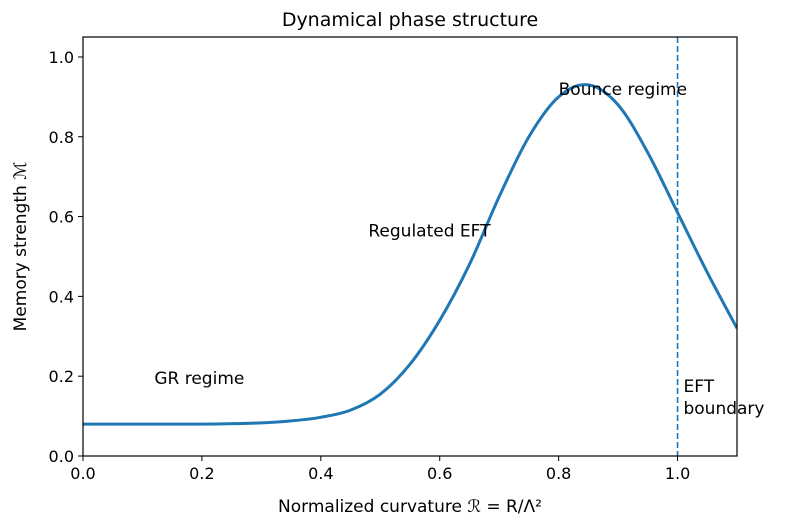 This screenshot has height=524, width=788. I want to click on x-tick-label: 0.6, so click(439, 473).